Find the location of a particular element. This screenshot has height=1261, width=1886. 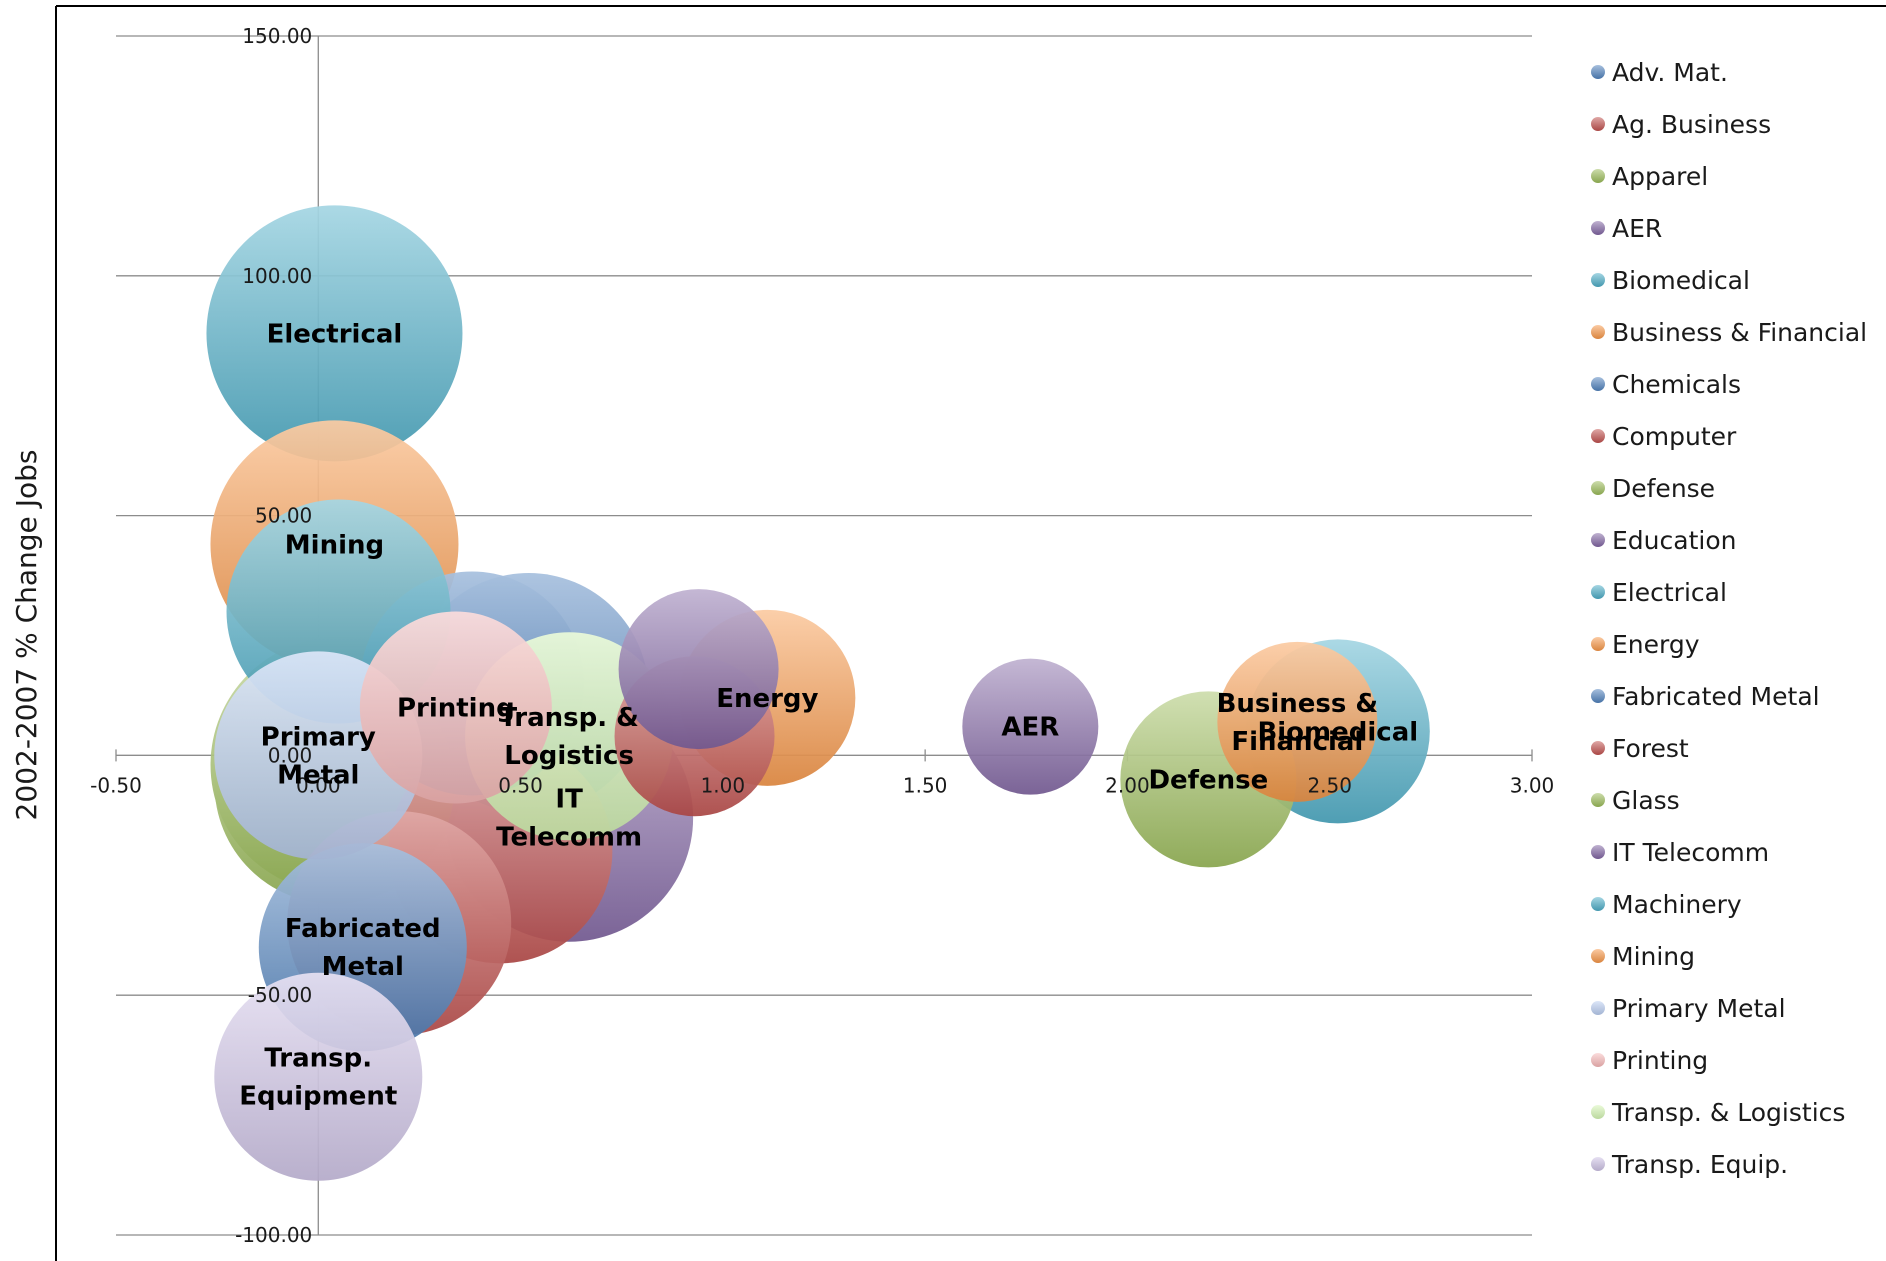

legend-label: Fabricated Metal is located at coordinates (1716, 696).